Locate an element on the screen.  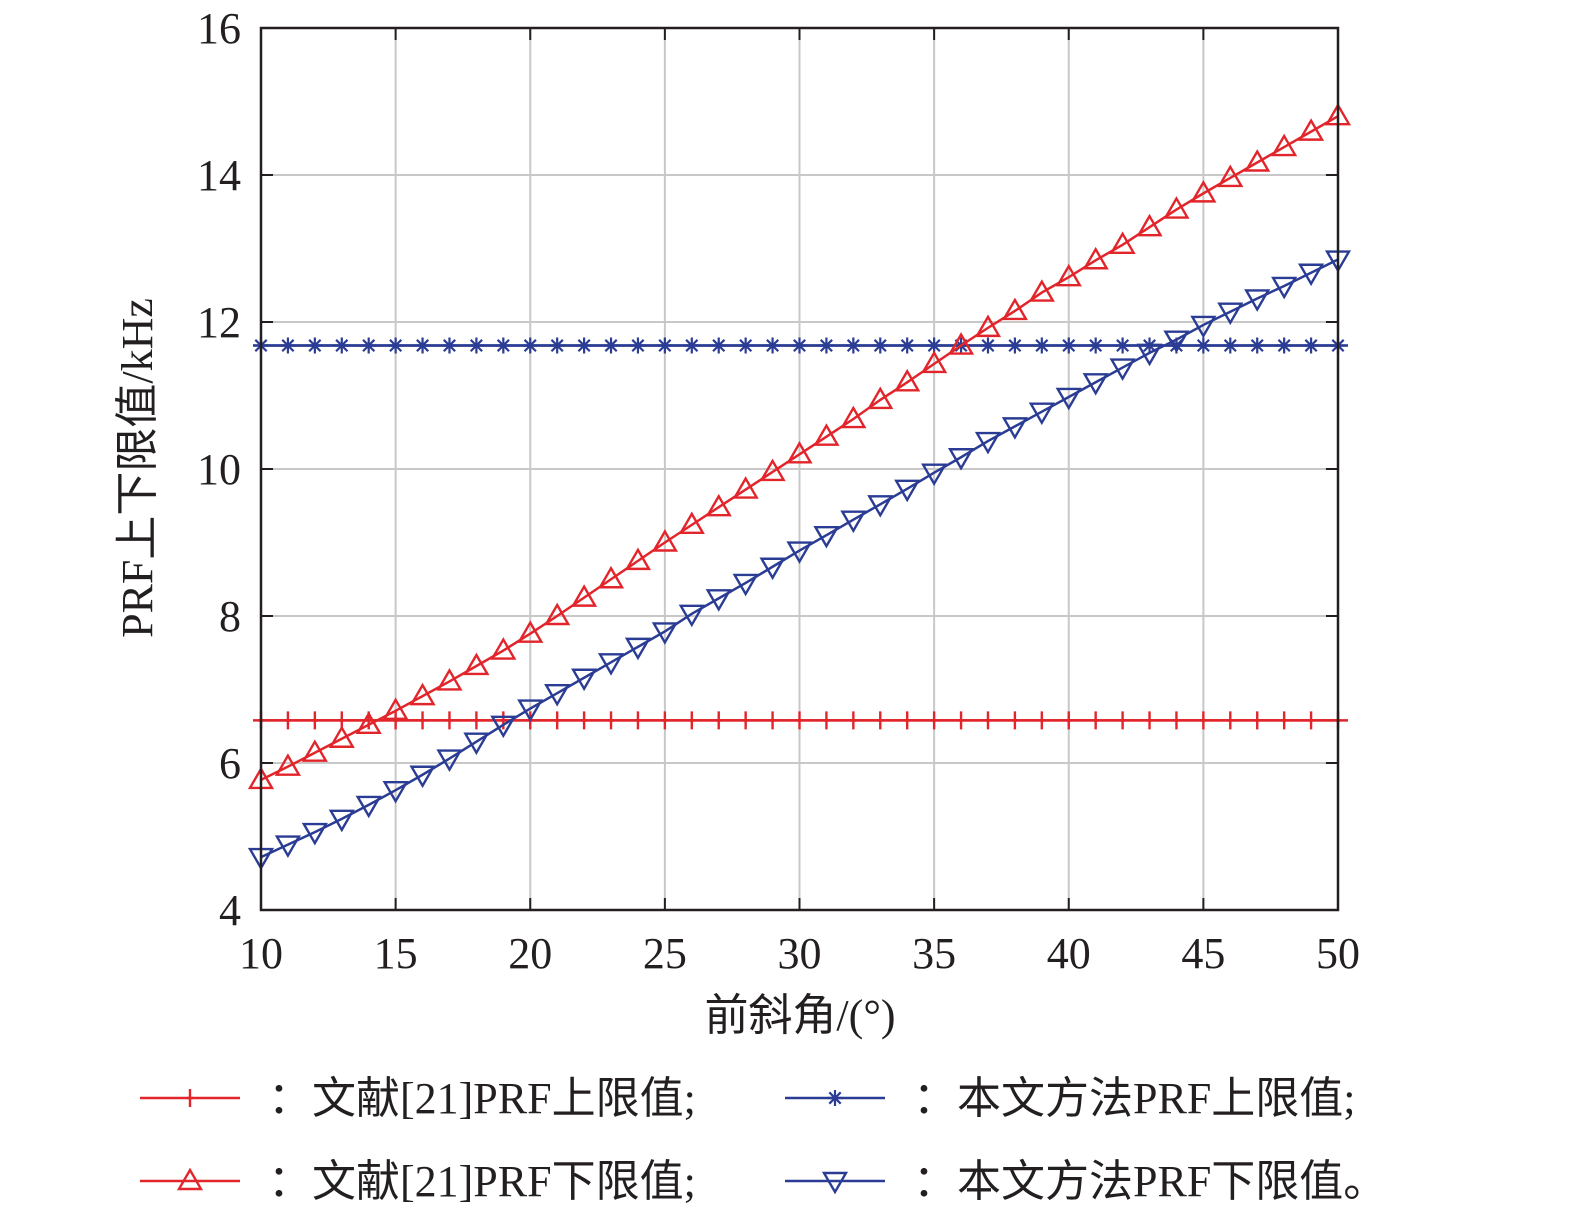
x-tick-label: 20 is located at coordinates (530, 953).